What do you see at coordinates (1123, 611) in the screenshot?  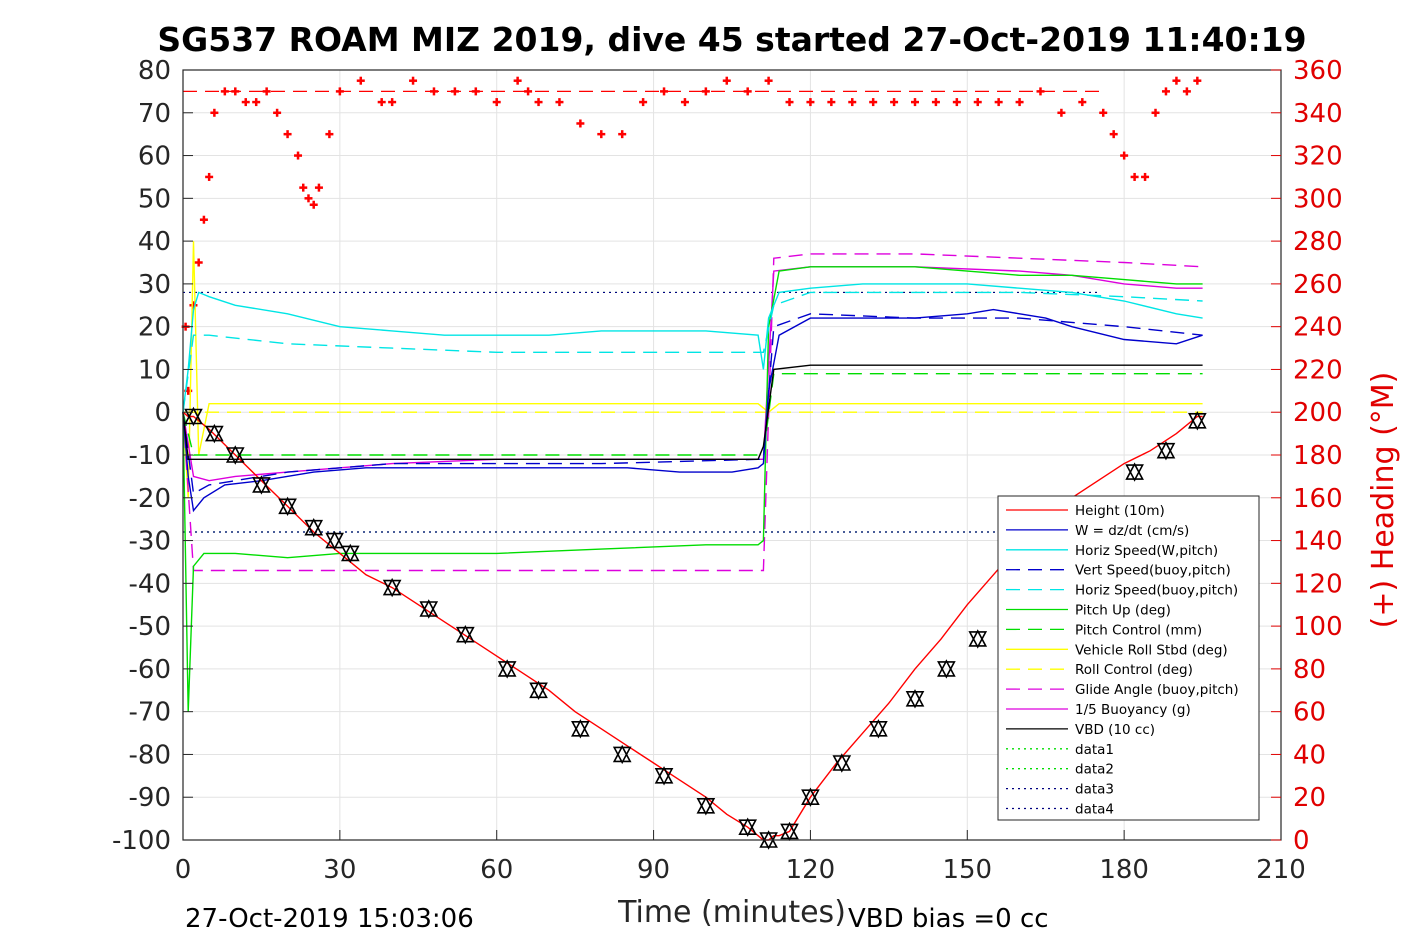 I see `legend-label: Pitch Up (deg)` at bounding box center [1123, 611].